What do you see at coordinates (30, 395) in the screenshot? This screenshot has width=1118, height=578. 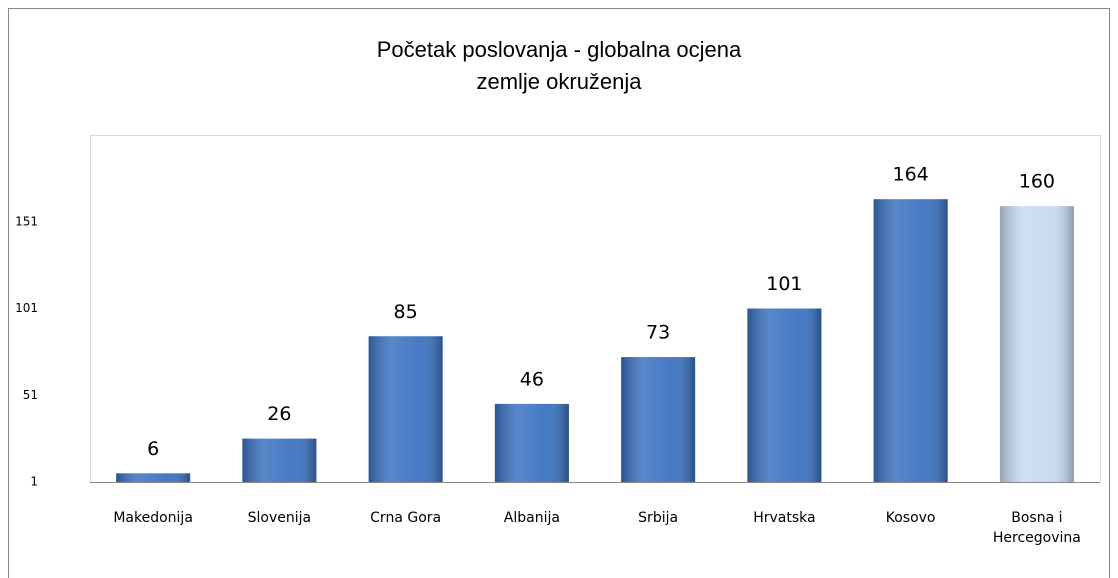 I see `y-tick-label: 51` at bounding box center [30, 395].